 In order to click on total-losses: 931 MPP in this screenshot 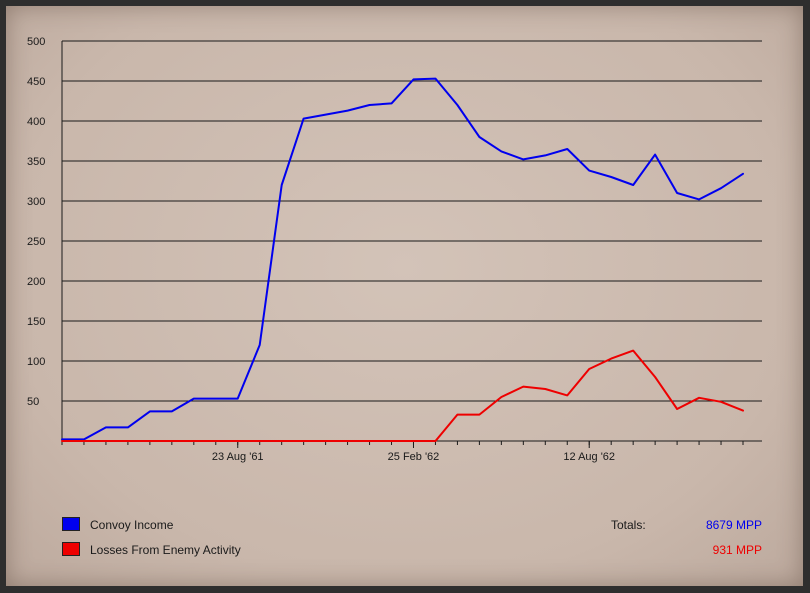, I will do `click(737, 550)`.